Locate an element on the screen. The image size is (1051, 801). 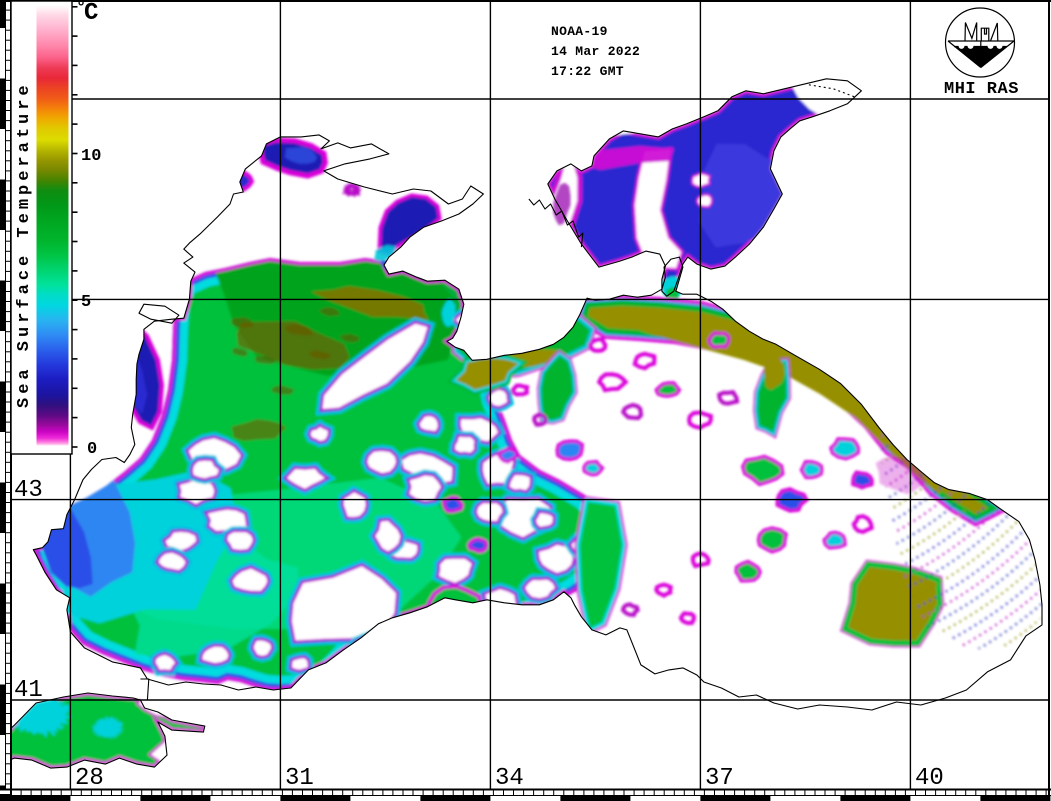
svg-text: 31 is located at coordinates (299, 778).